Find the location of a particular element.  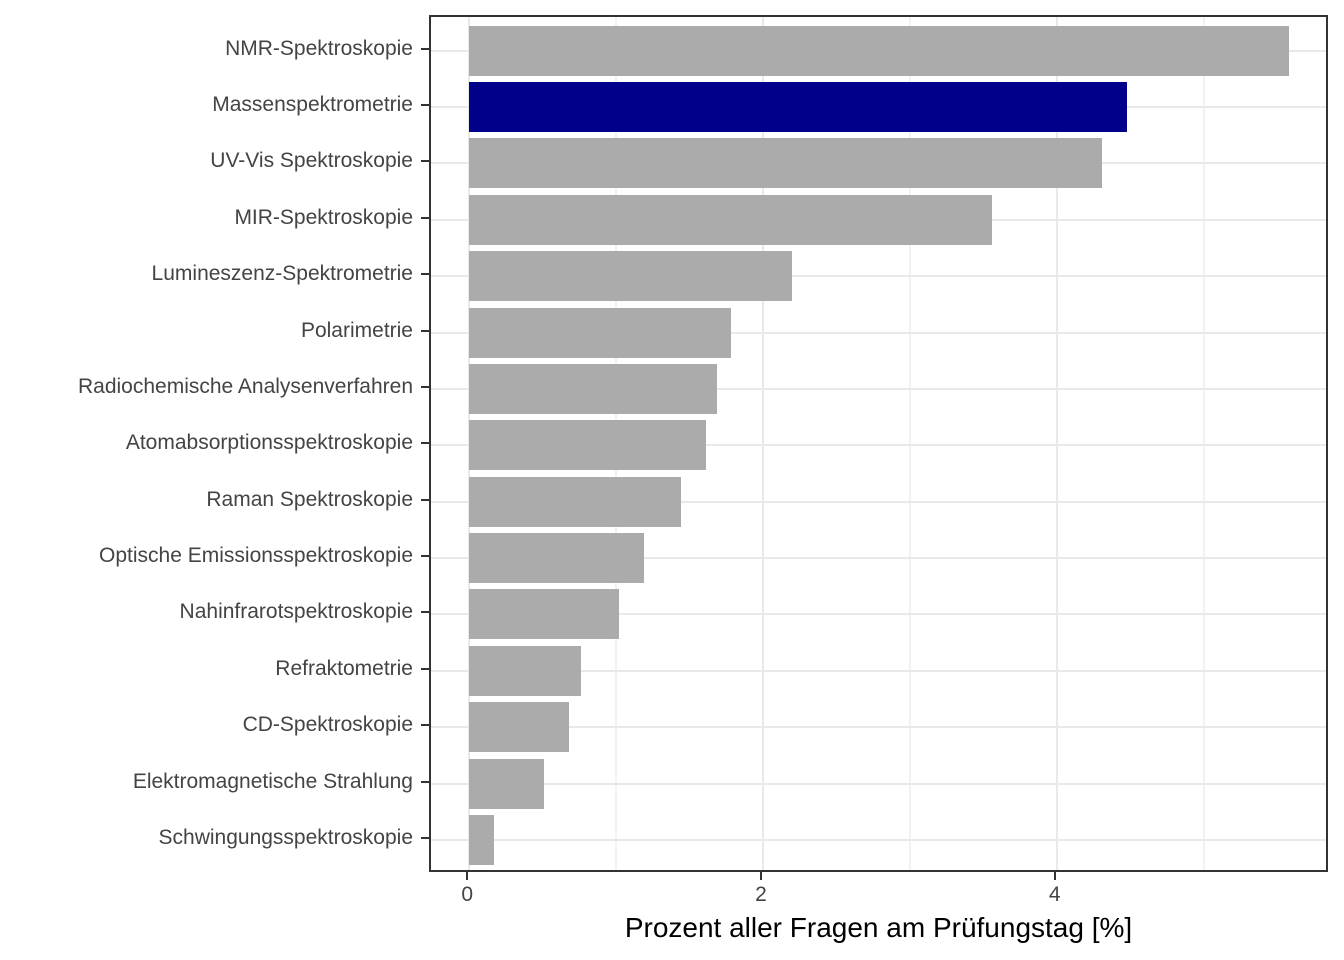

y-axis-label: Atomabsorptionsspektroskopie is located at coordinates (269, 443).